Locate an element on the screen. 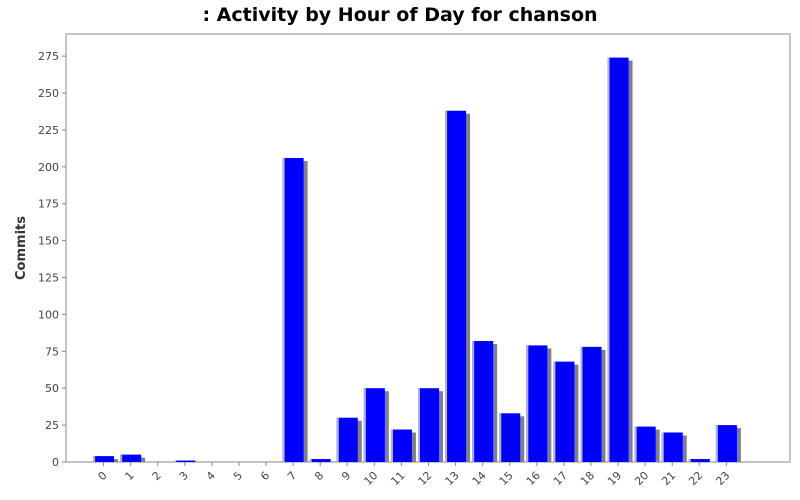  x-tick-label: 1 is located at coordinates (130, 476).